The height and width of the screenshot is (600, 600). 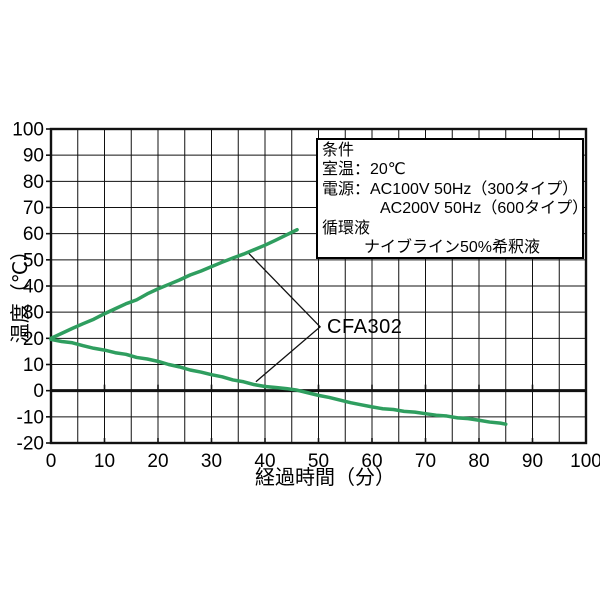 I want to click on x-tick-label: 30, so click(x=211, y=461).